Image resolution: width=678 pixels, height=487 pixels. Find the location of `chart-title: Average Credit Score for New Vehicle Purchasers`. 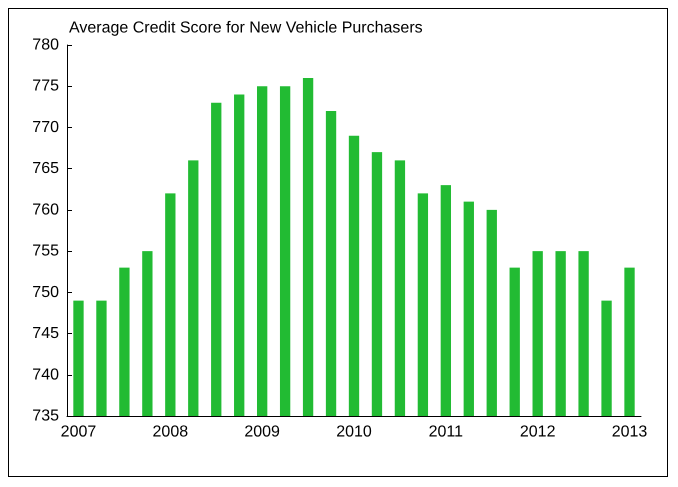

chart-title: Average Credit Score for New Vehicle Purchasers is located at coordinates (246, 28).